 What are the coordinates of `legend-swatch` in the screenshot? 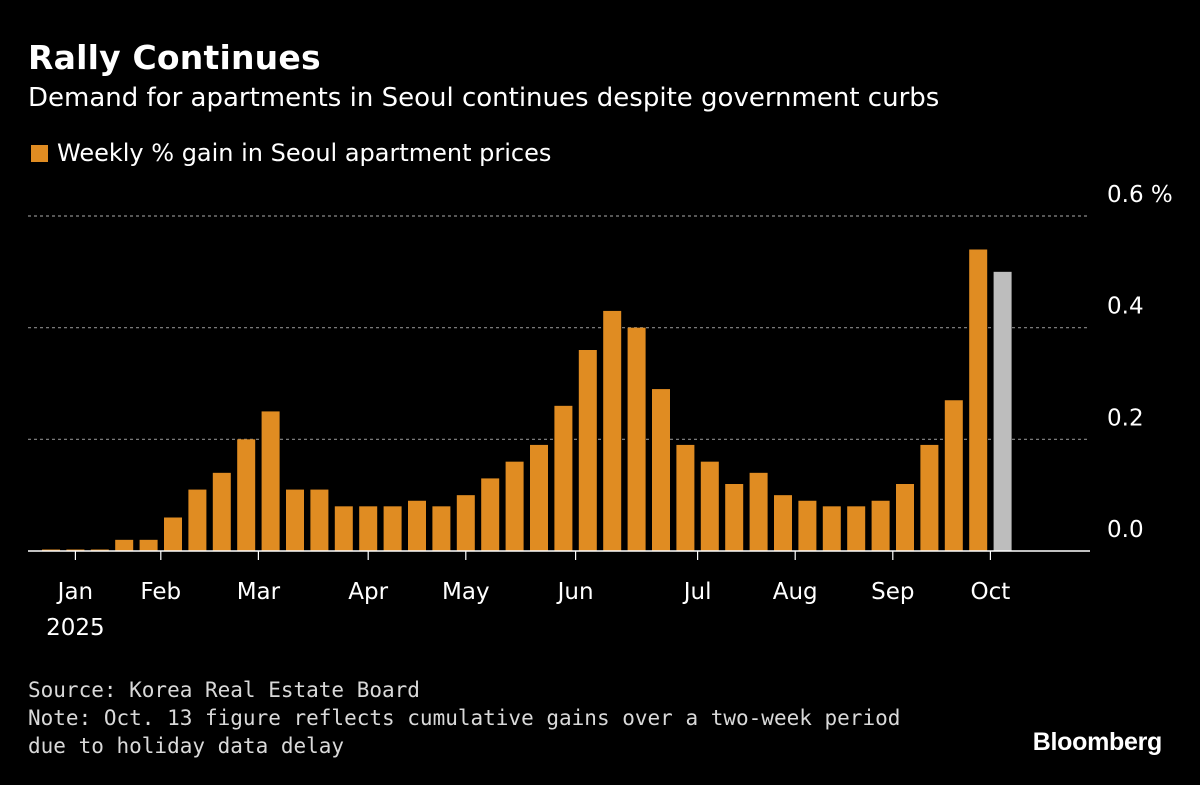 It's located at (39, 153).